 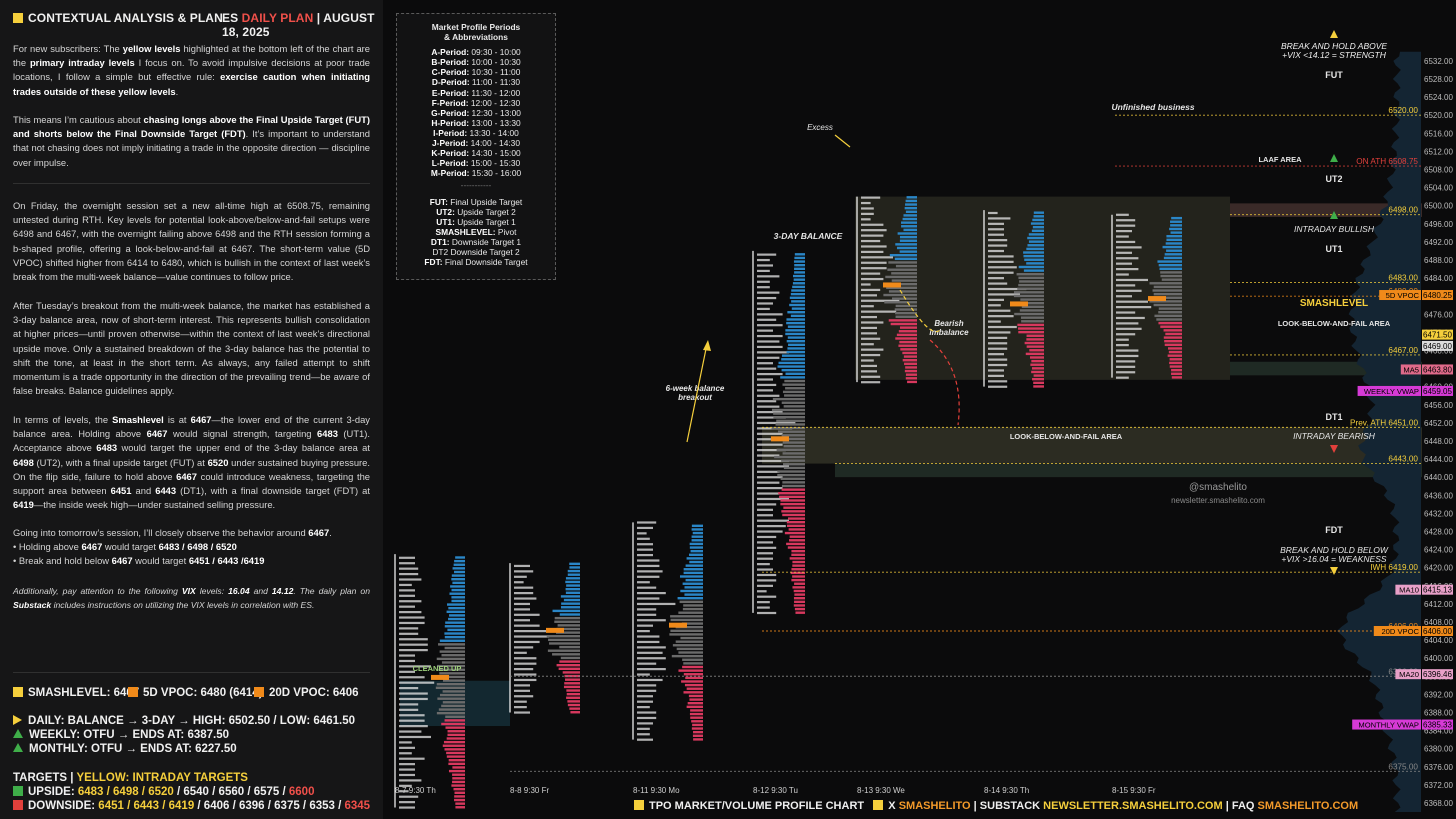 What do you see at coordinates (1133, 806) in the screenshot?
I see `substack-link: NEWSLETTER.SMASHELITO.COM` at bounding box center [1133, 806].